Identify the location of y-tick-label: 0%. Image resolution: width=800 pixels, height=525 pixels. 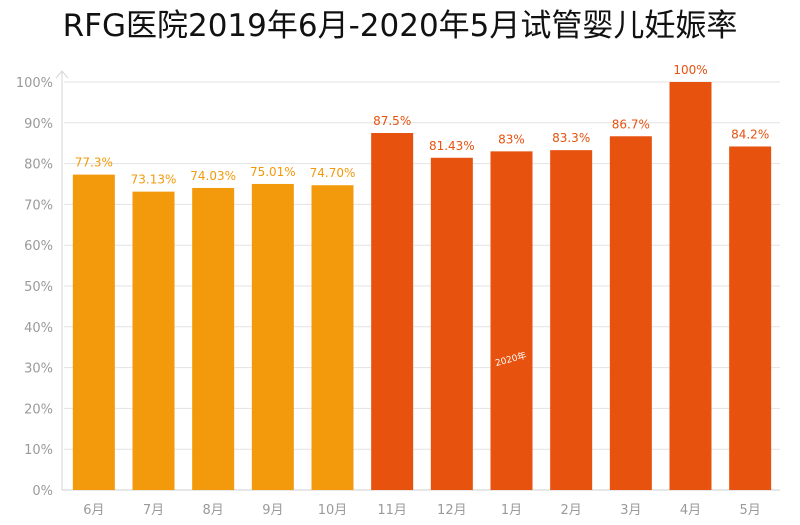
(42, 491).